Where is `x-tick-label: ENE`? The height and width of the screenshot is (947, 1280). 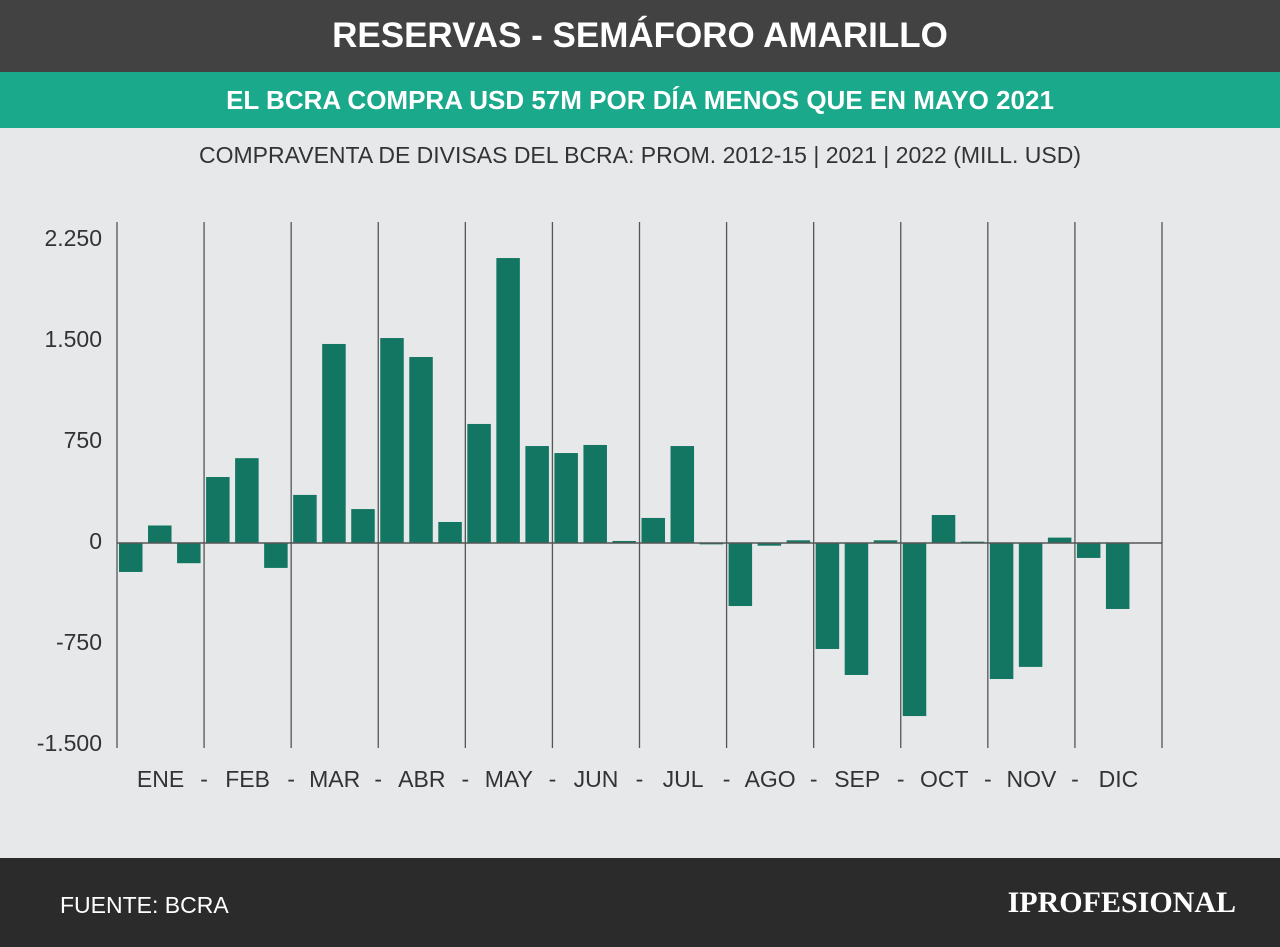 x-tick-label: ENE is located at coordinates (160, 779).